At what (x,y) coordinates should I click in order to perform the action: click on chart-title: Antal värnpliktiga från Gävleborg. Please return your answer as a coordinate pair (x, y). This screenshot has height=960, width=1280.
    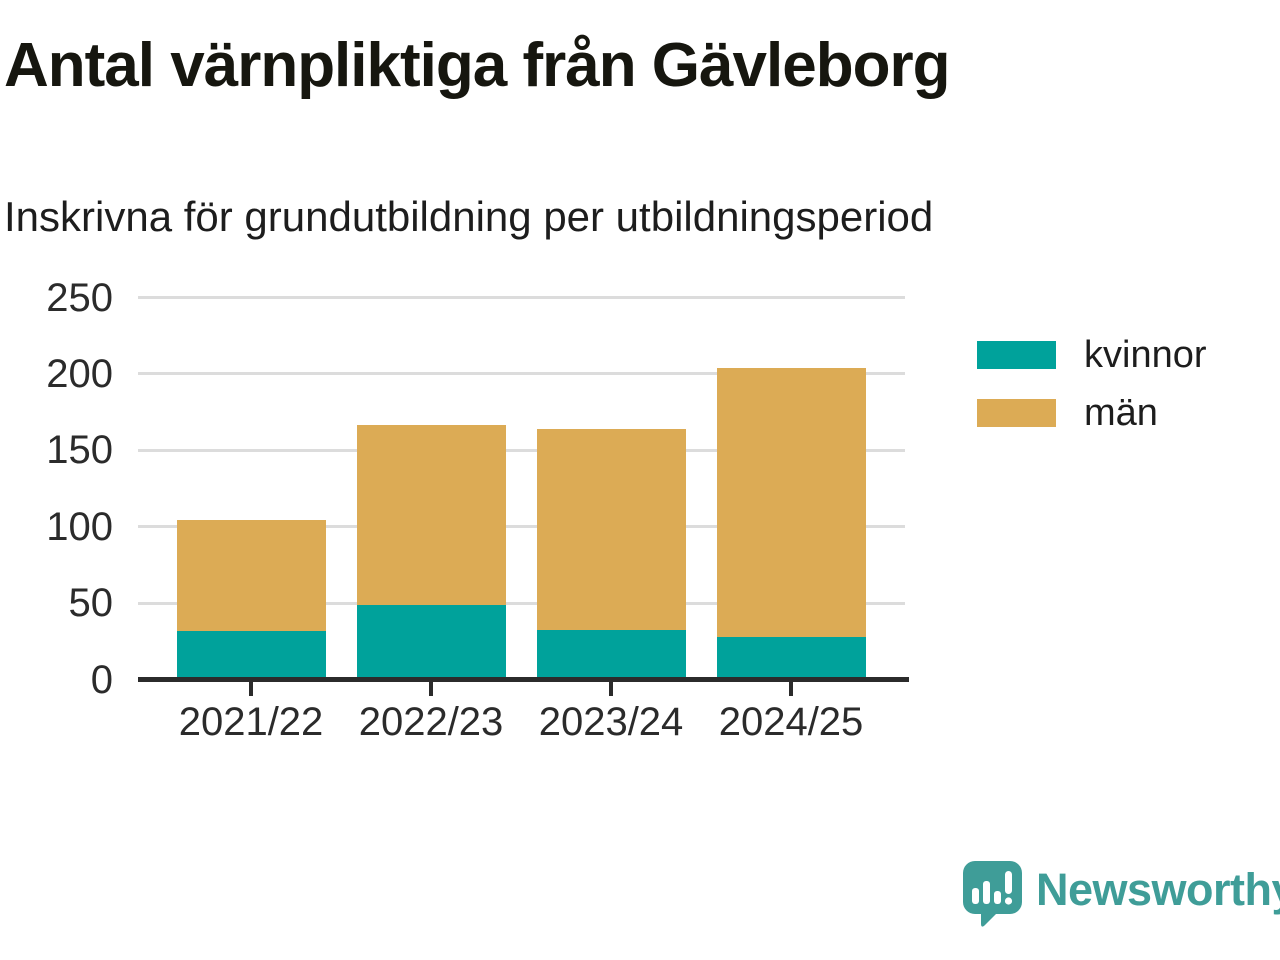
    Looking at the image, I should click on (477, 65).